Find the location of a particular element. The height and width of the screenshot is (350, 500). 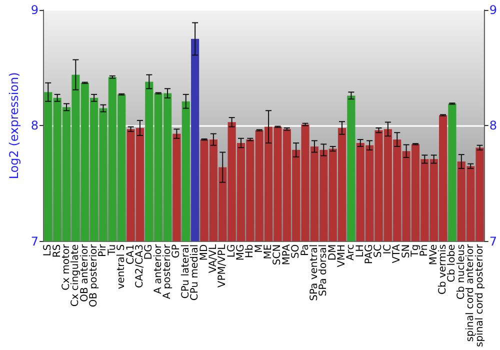

x-tick-label: RS is located at coordinates (57, 251).